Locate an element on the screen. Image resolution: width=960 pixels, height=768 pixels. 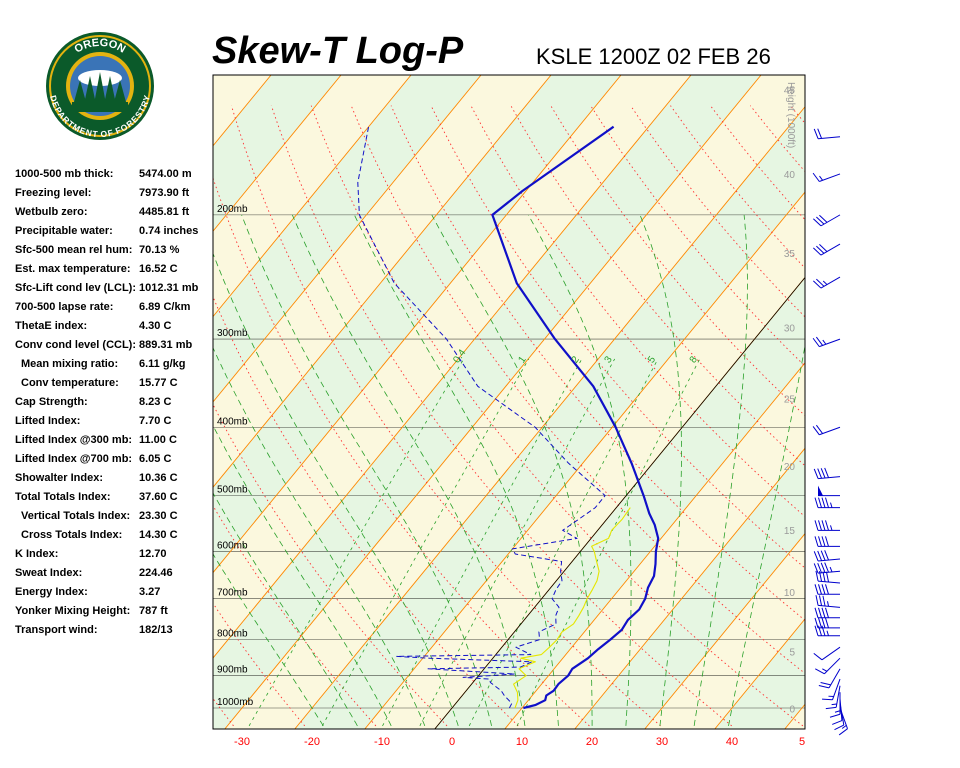
parameter-value: 14.30 C is located at coordinates (158, 535).